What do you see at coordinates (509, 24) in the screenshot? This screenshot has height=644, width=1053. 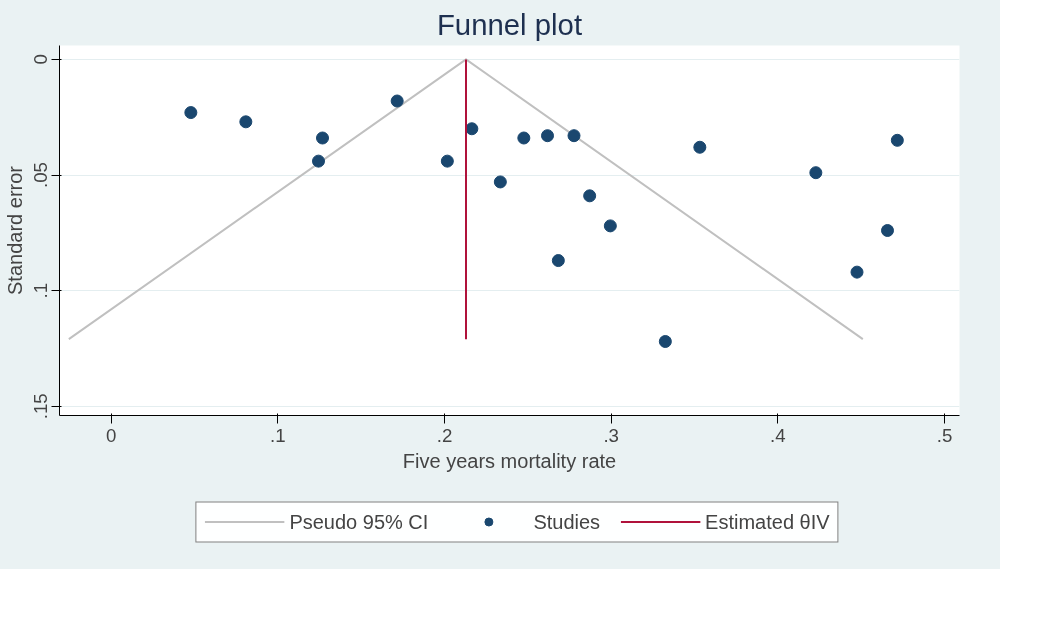 I see `chart-title: Funnel plot` at bounding box center [509, 24].